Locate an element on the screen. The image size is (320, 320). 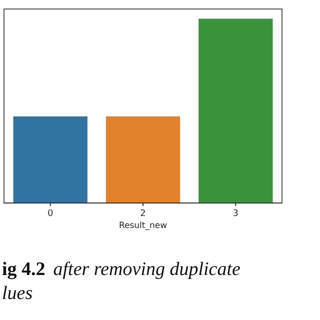
x-tick-label: 3 is located at coordinates (235, 214).